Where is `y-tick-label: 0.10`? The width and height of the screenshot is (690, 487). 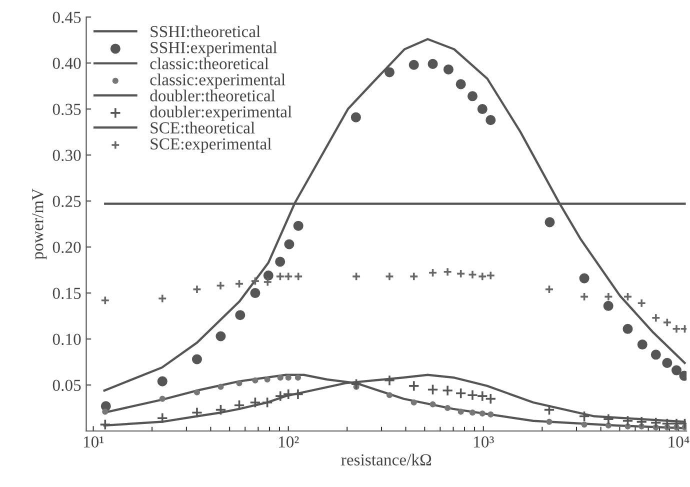 y-tick-label: 0.10 is located at coordinates (66, 340).